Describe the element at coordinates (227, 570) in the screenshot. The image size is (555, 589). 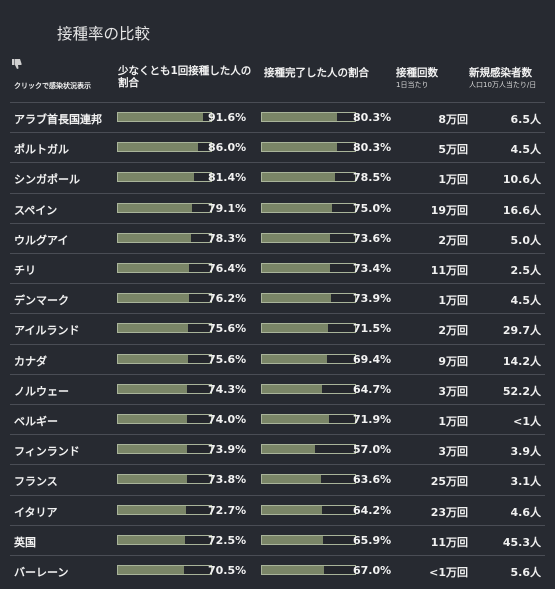
I see `one-dose-percent: 70.5%` at that location.